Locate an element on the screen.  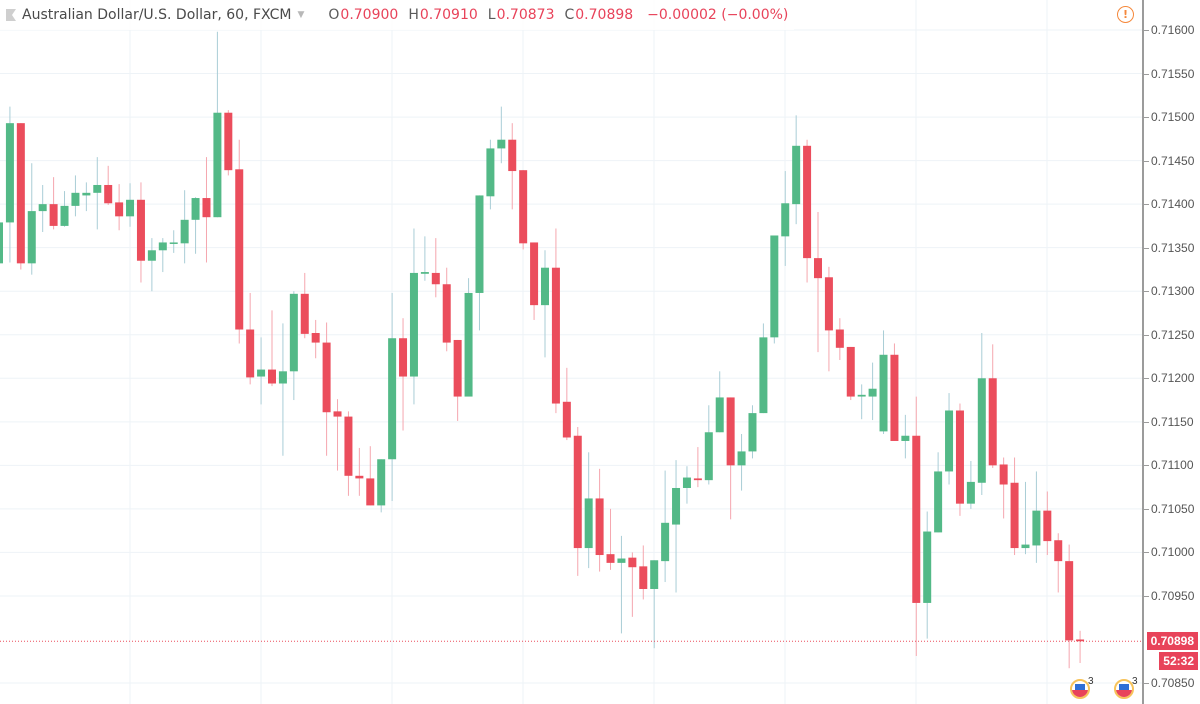
warning-icon: ! is located at coordinates (1125, 14).